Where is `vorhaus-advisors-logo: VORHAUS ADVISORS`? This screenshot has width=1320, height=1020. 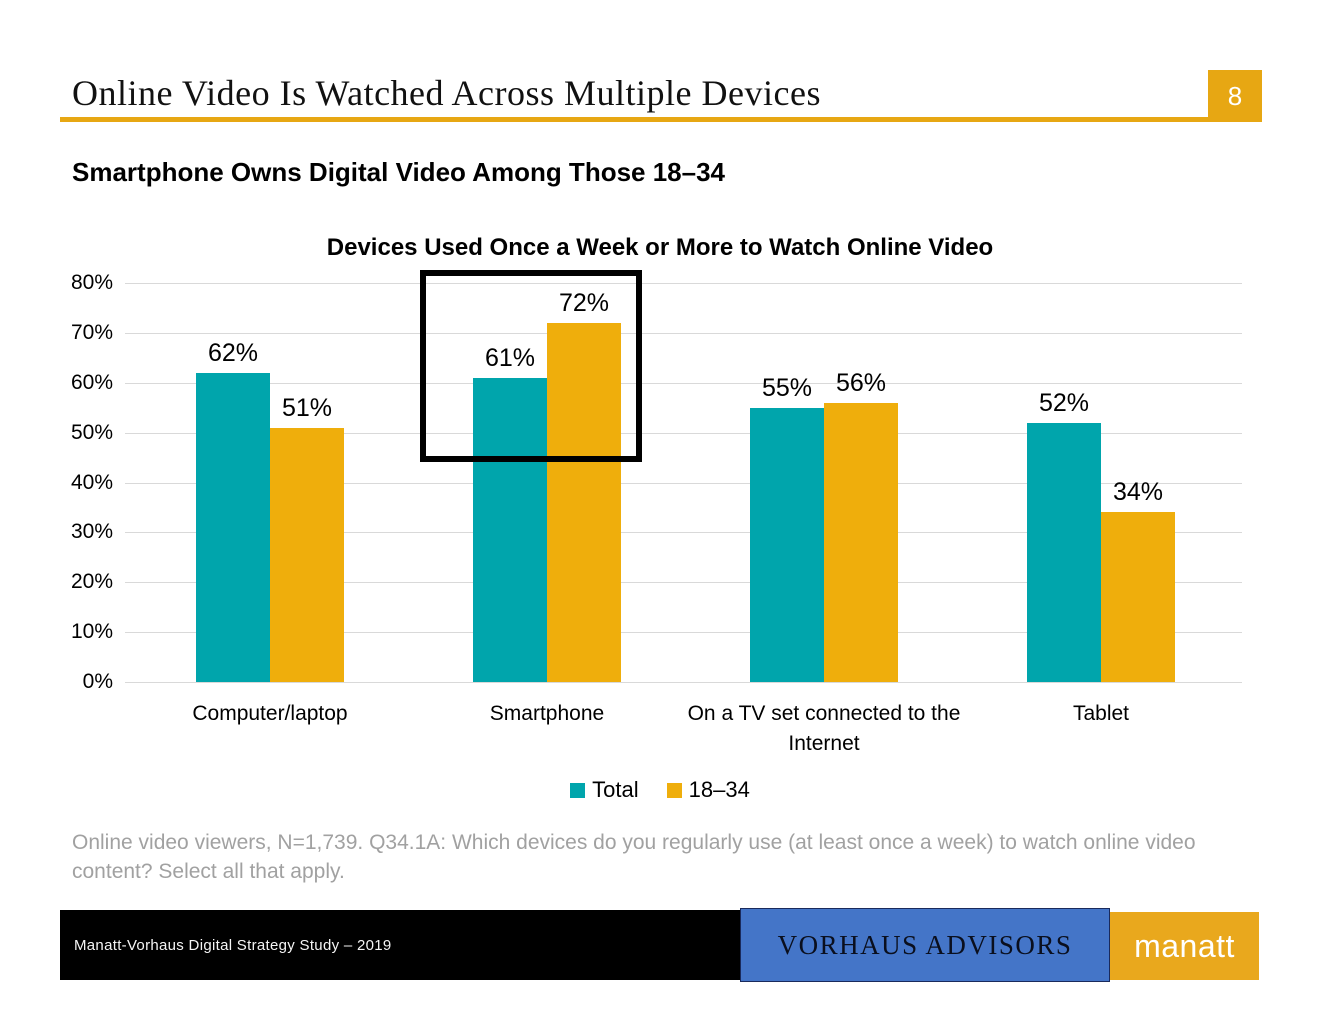
vorhaus-advisors-logo: VORHAUS ADVISORS is located at coordinates (925, 945).